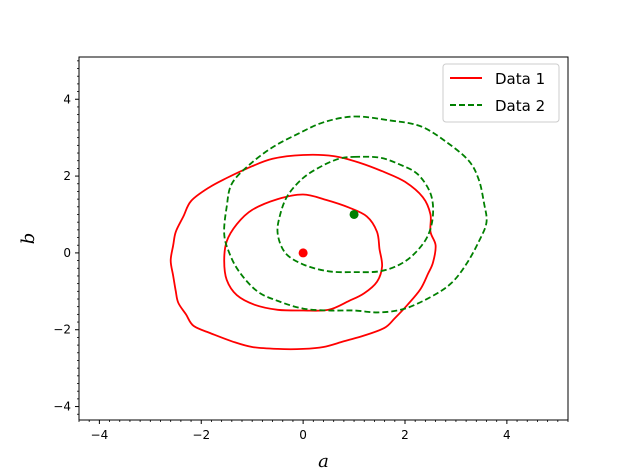  I want to click on x-tick-label: 0, so click(303, 435).